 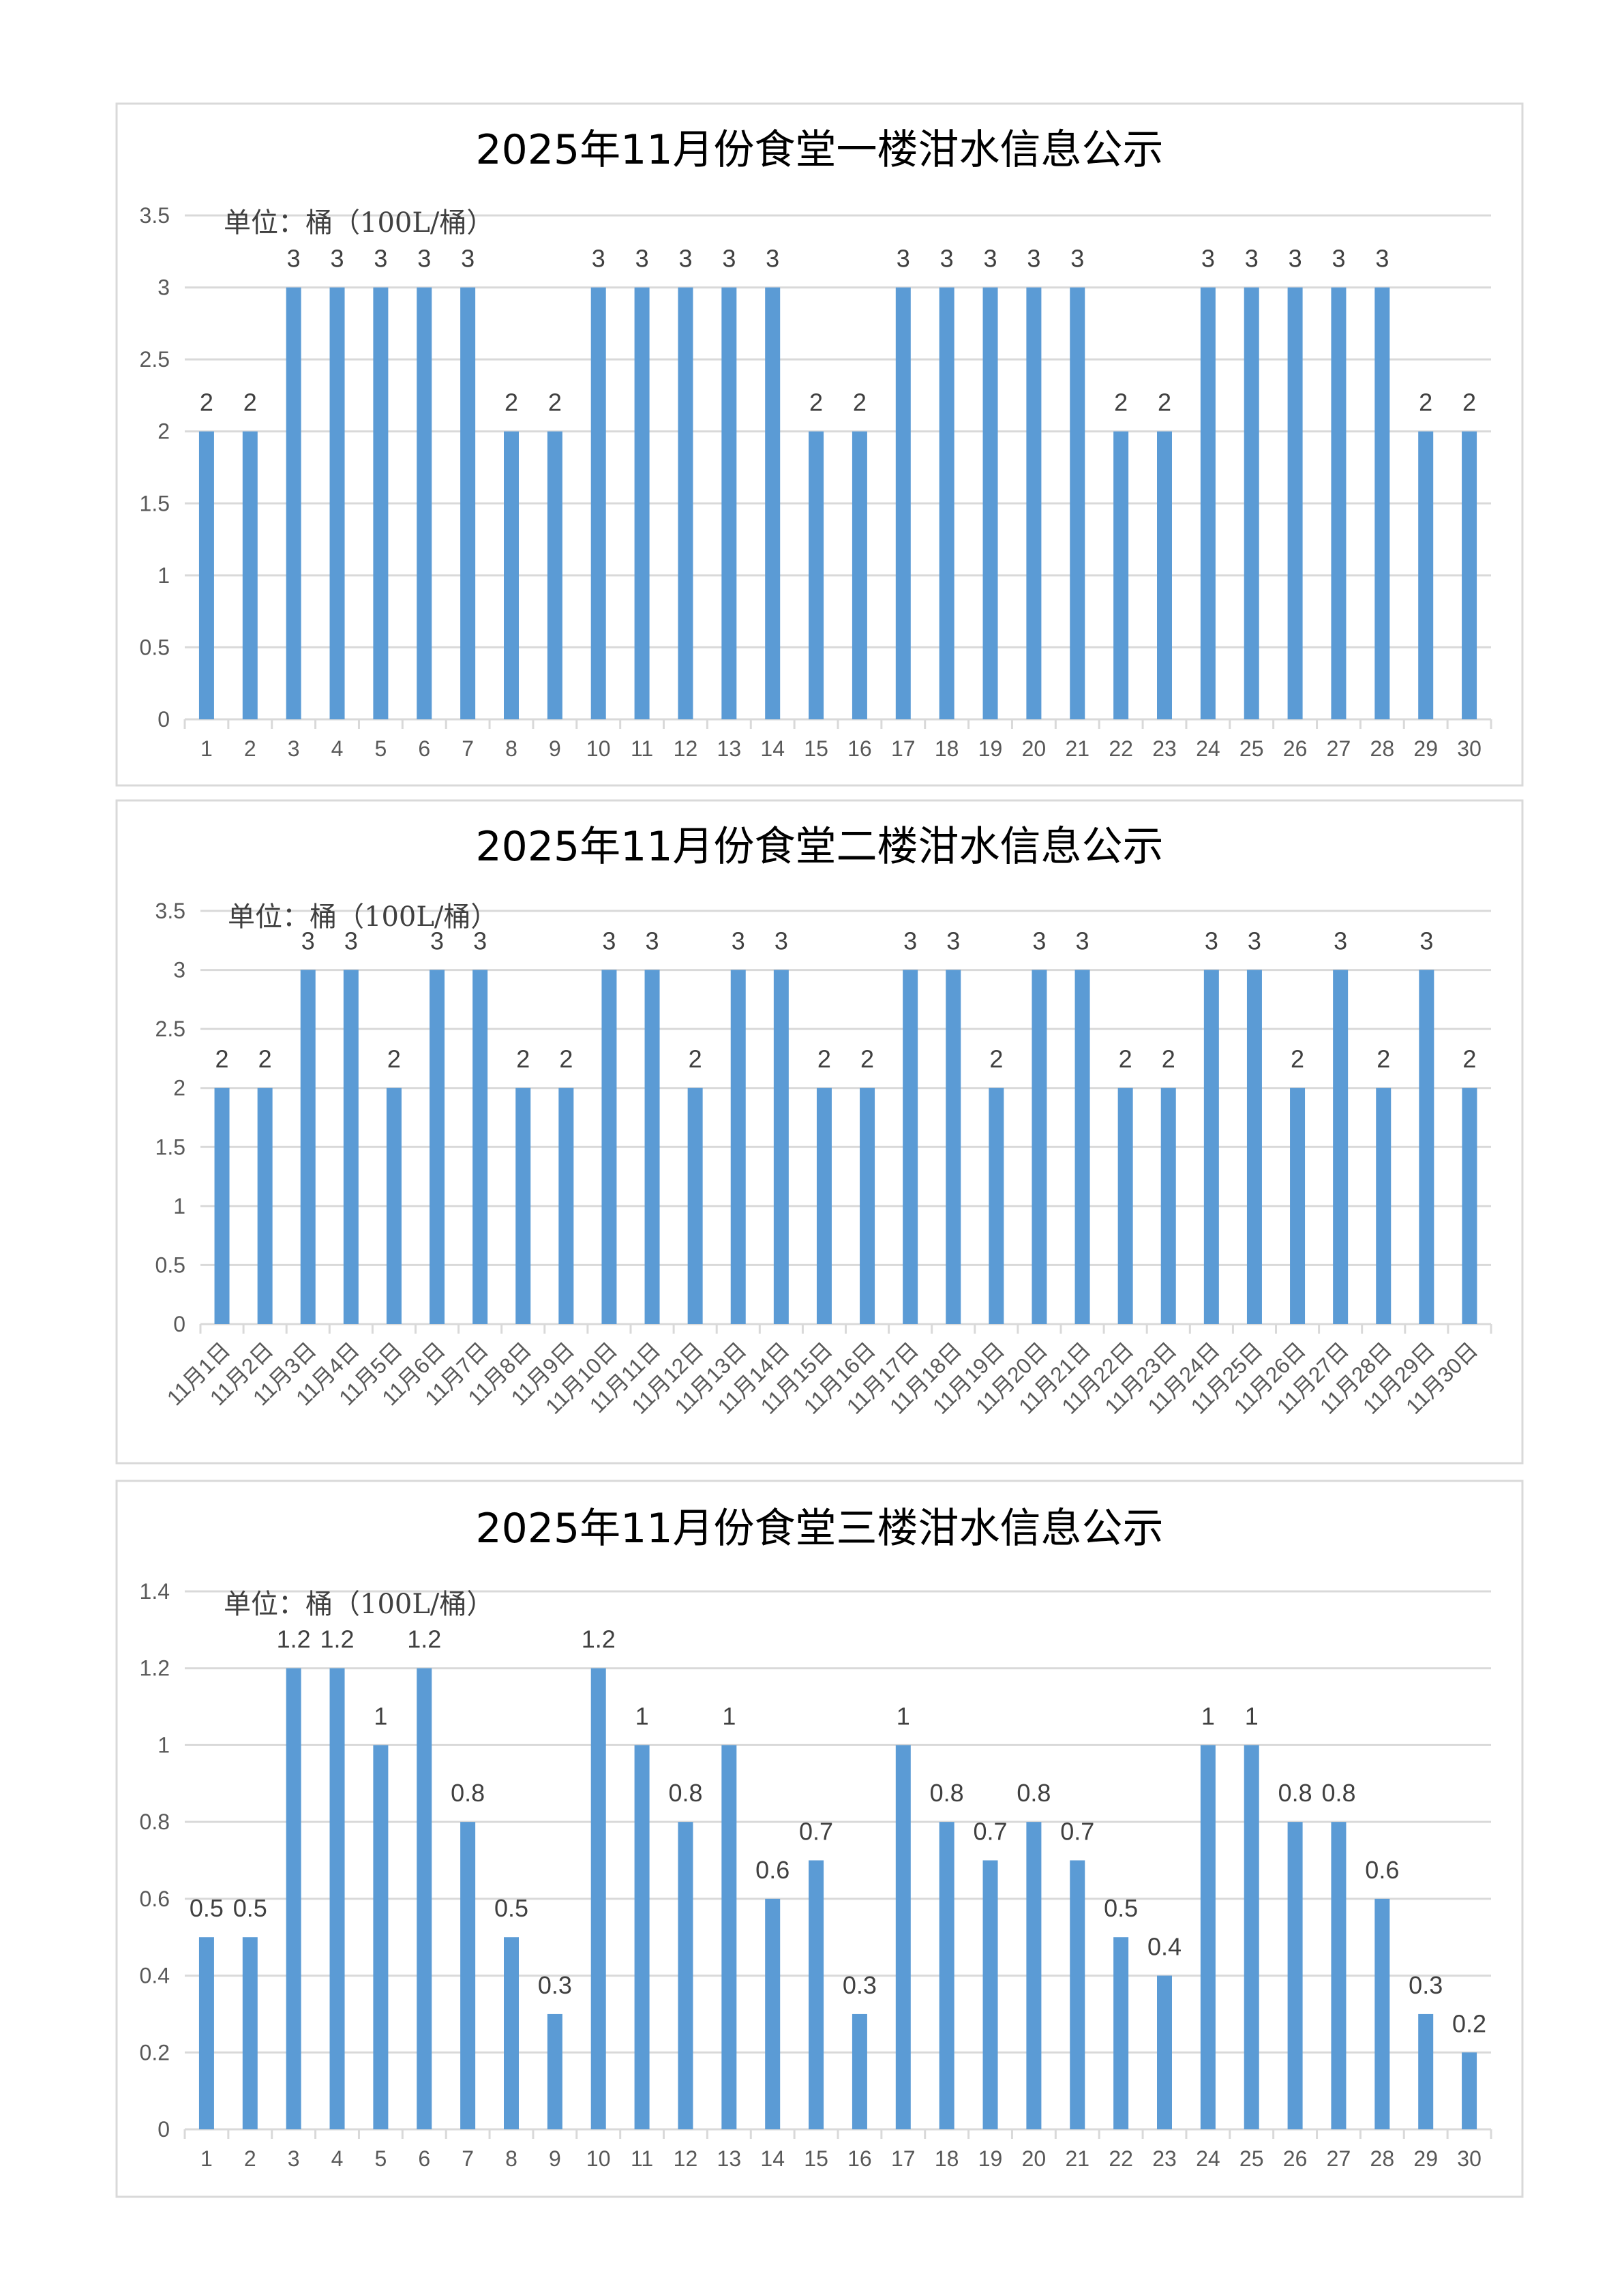 I want to click on x-tick-label: 11, so click(x=642, y=2158).